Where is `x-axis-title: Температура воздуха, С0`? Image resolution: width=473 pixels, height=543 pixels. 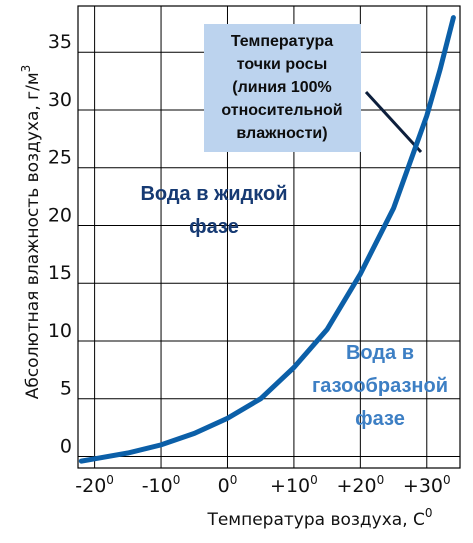 x-axis-title: Температура воздуха, С0 is located at coordinates (319, 518).